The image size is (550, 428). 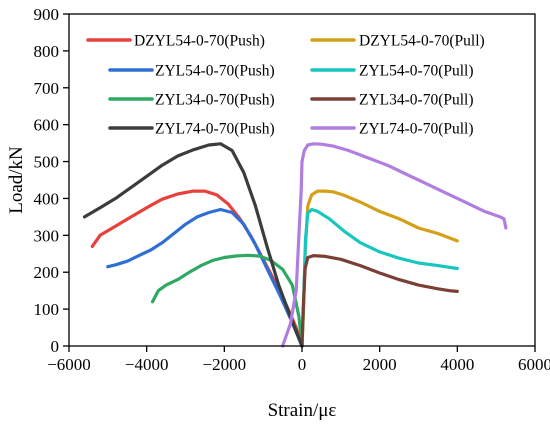 What do you see at coordinates (47, 235) in the screenshot?
I see `y-tick-label: 300` at bounding box center [47, 235].